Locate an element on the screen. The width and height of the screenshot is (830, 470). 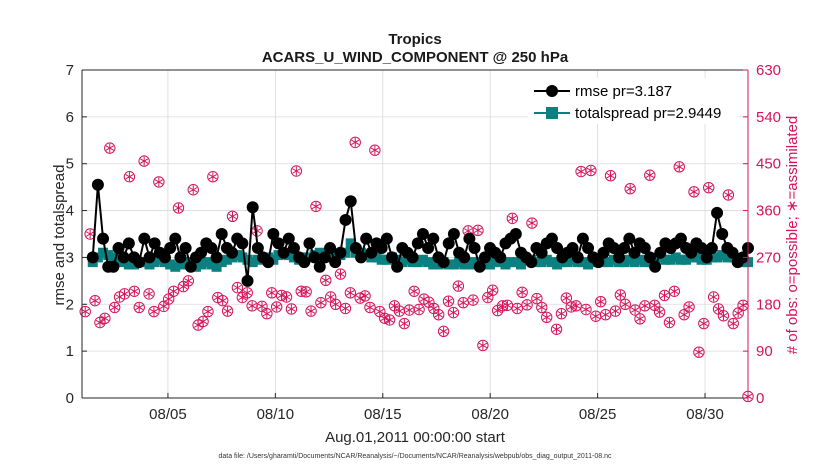
left-y-axis: 0 1 2 3 4 5 6 7 is located at coordinates (76, 234).